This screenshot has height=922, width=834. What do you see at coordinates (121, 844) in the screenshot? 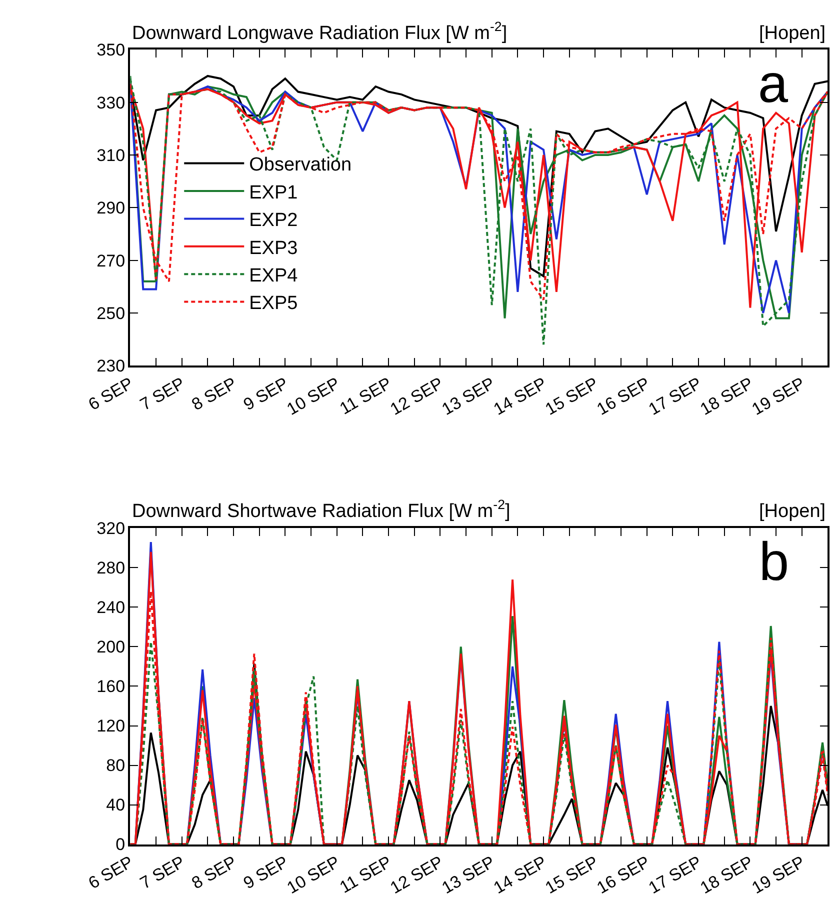
I see `y-tick-label: 0` at bounding box center [121, 844].